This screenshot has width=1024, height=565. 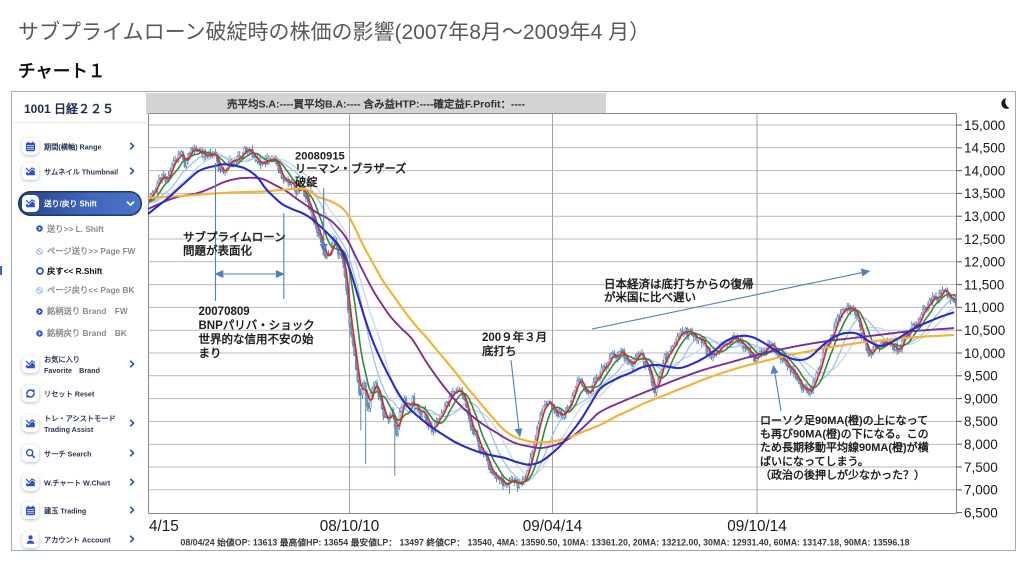 I want to click on svg-text: も再び90MA(橙)の下になる。この, so click(x=844, y=434).